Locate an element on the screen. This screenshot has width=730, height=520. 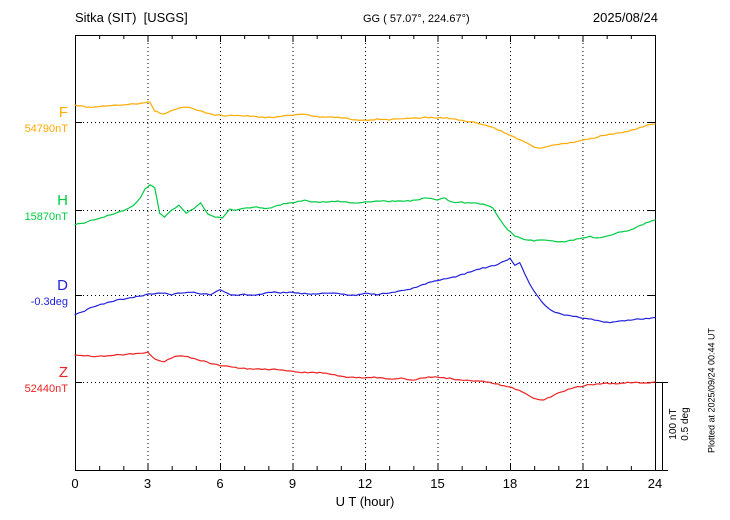
x-tick-label: 6 is located at coordinates (219, 483).